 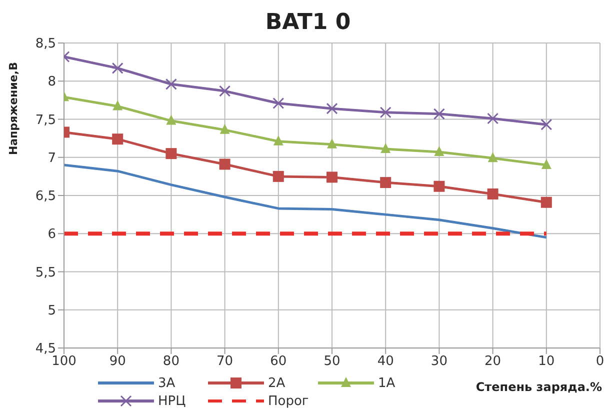 What do you see at coordinates (332, 362) in the screenshot?
I see `x-tick-label: 50` at bounding box center [332, 362].